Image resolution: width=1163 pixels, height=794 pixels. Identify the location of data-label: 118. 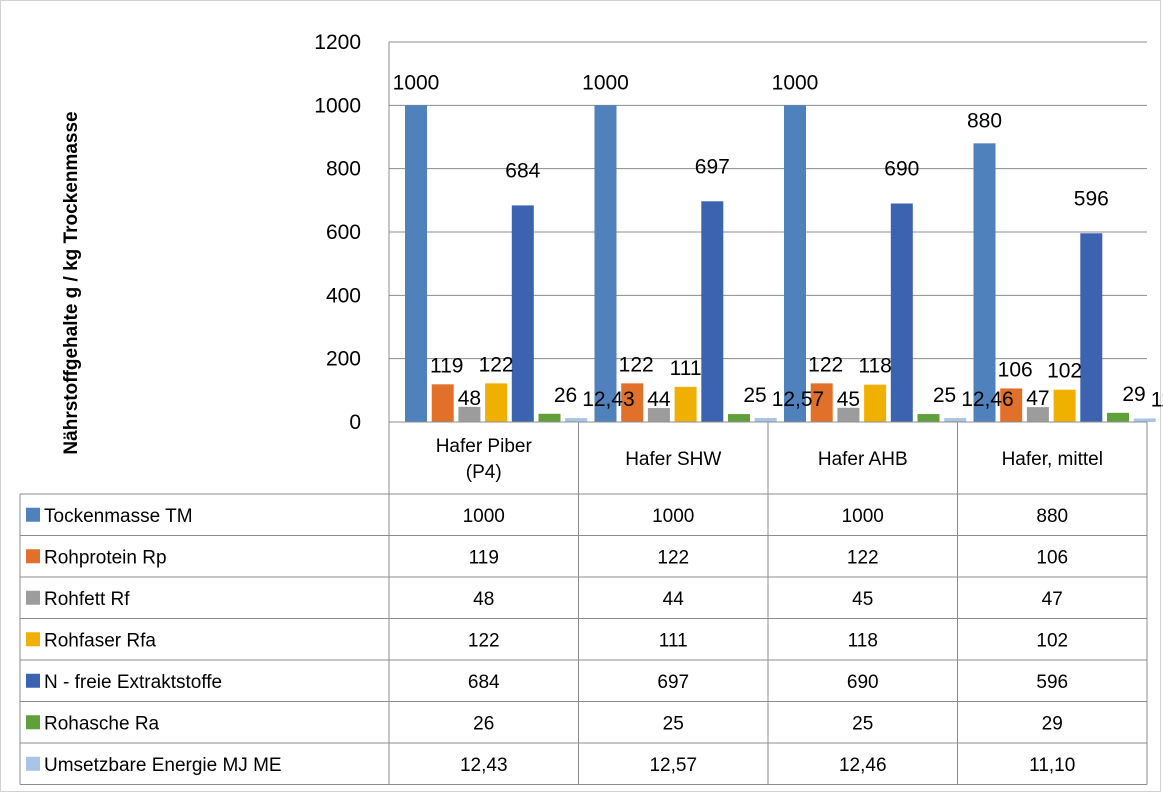
(874, 366).